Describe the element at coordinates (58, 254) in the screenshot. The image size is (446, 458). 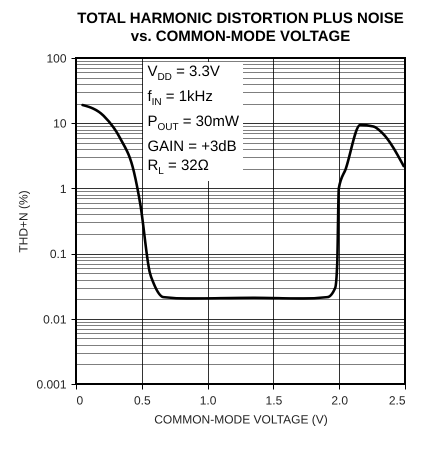
I see `y-tick-label: 0.1` at that location.